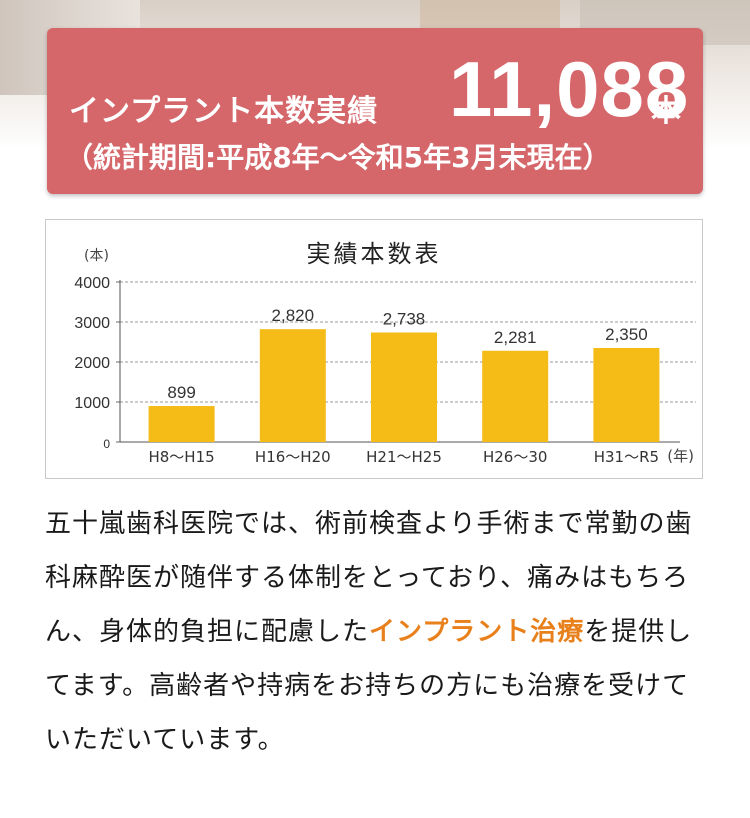  Describe the element at coordinates (92, 323) in the screenshot. I see `y-tick-label: 3000` at that location.